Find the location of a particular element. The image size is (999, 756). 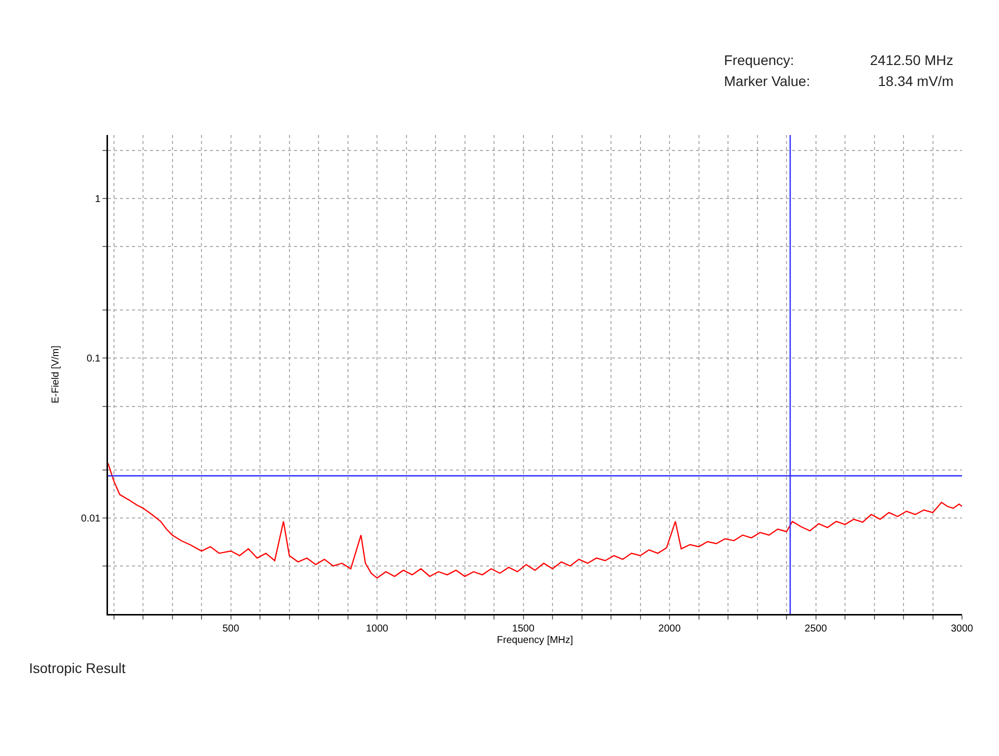

text: Marker Value: is located at coordinates (767, 81).